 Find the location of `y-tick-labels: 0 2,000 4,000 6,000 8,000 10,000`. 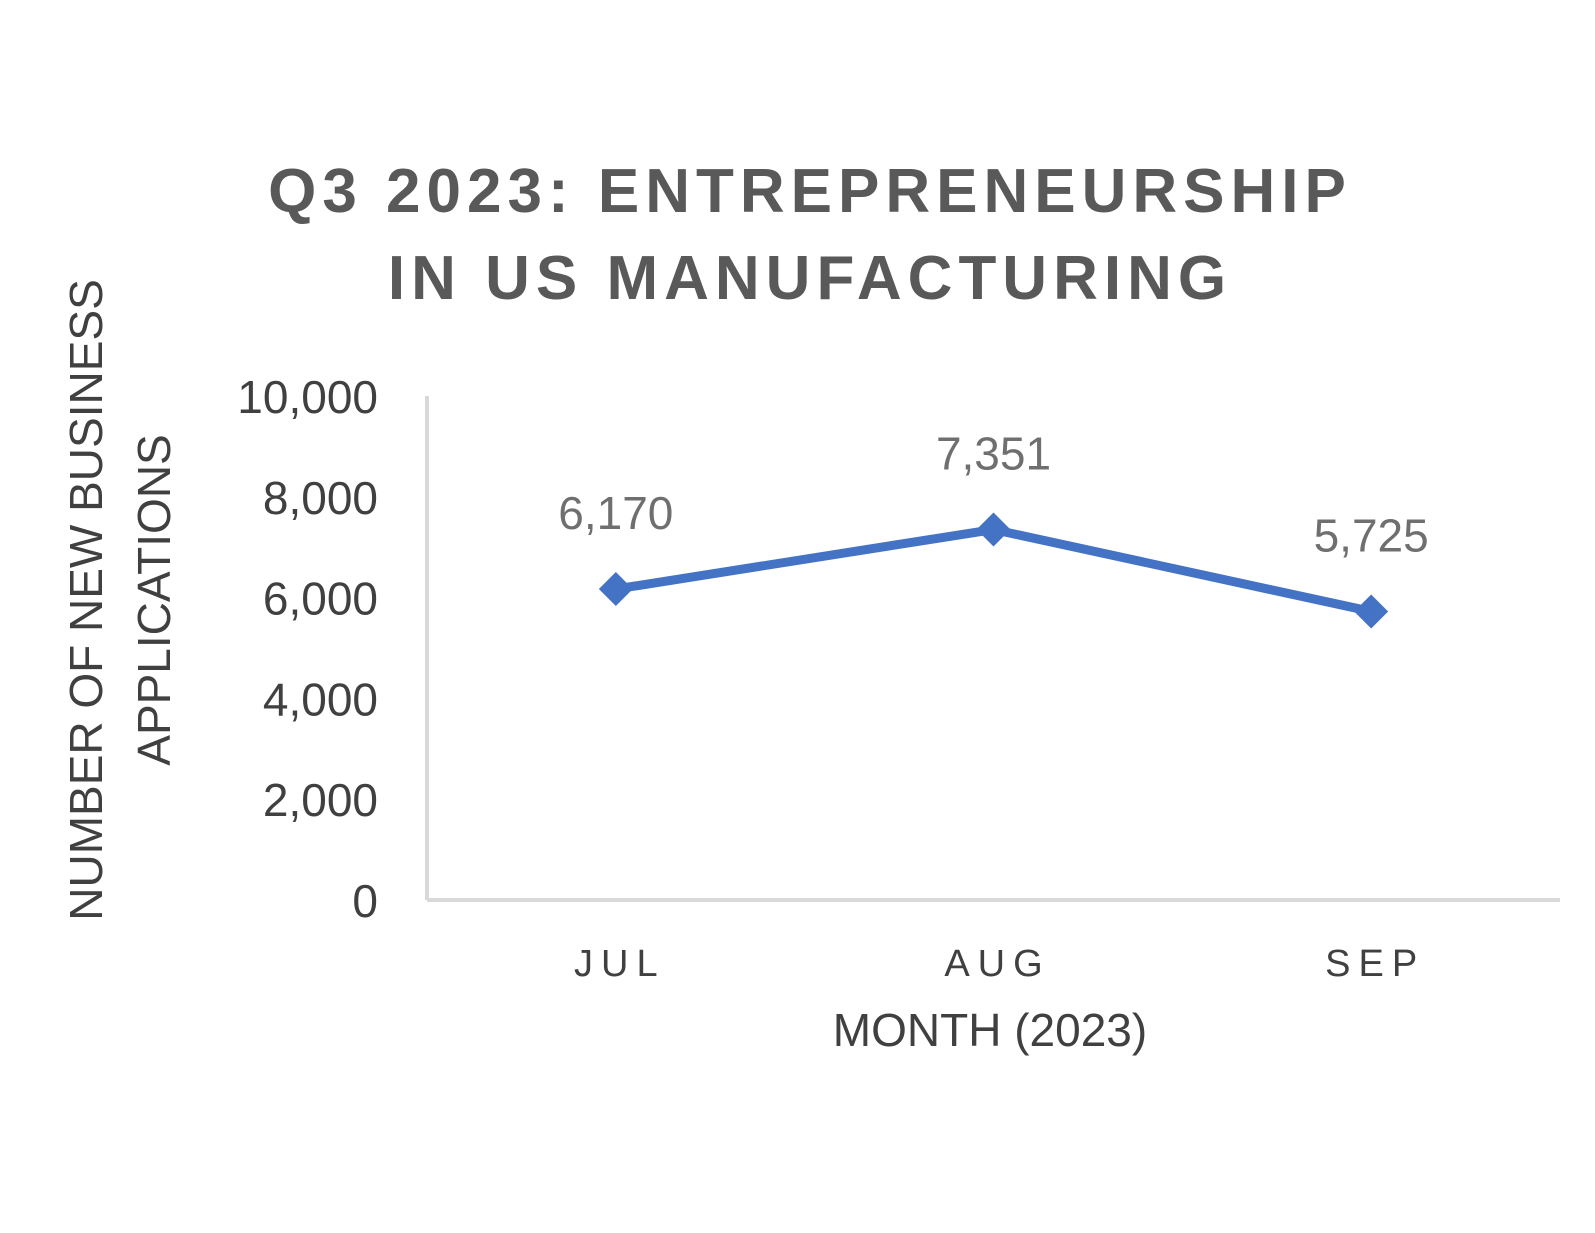

y-tick-labels: 0 2,000 4,000 6,000 8,000 10,000 is located at coordinates (307, 649).